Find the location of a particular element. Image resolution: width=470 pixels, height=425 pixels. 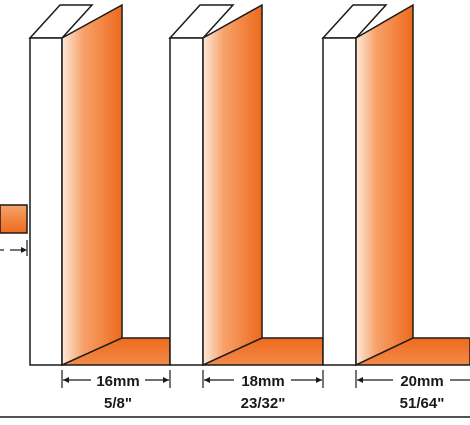

dimension-2-metric: 18mm is located at coordinates (262, 381).